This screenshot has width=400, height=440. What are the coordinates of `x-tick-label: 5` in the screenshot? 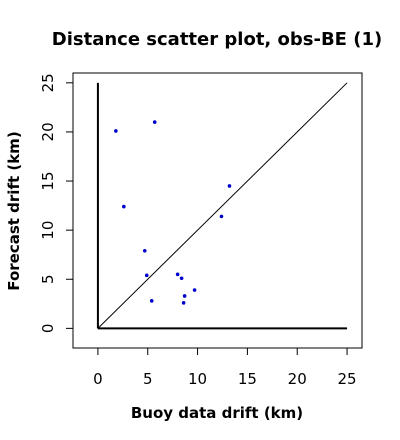 It's located at (148, 379).